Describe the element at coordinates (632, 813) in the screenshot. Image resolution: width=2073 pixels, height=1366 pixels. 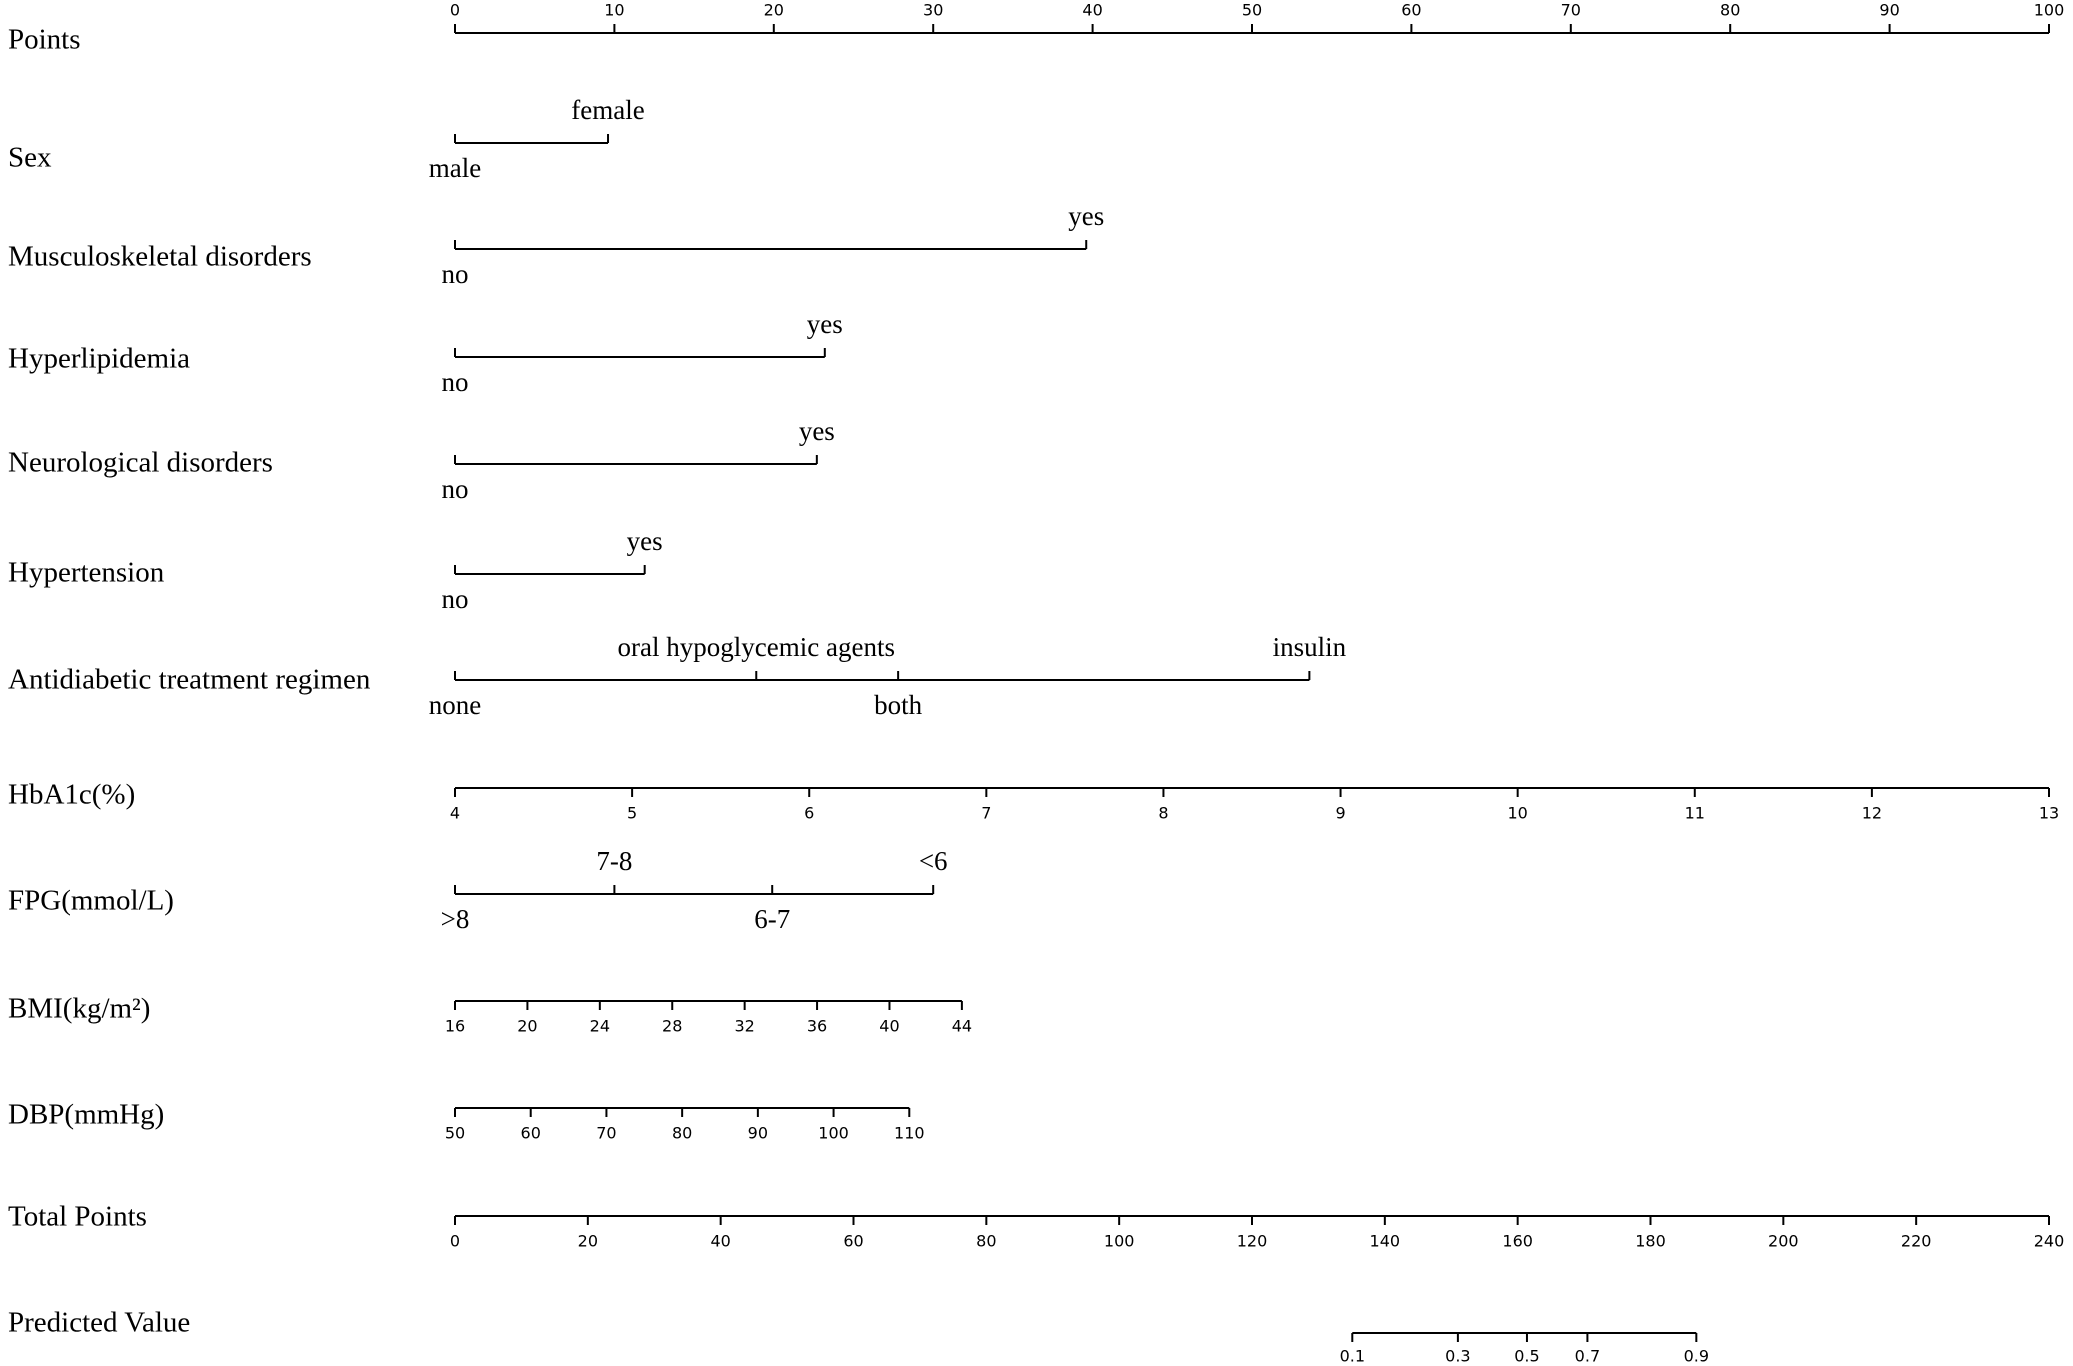
I see `tick-label: 5` at that location.